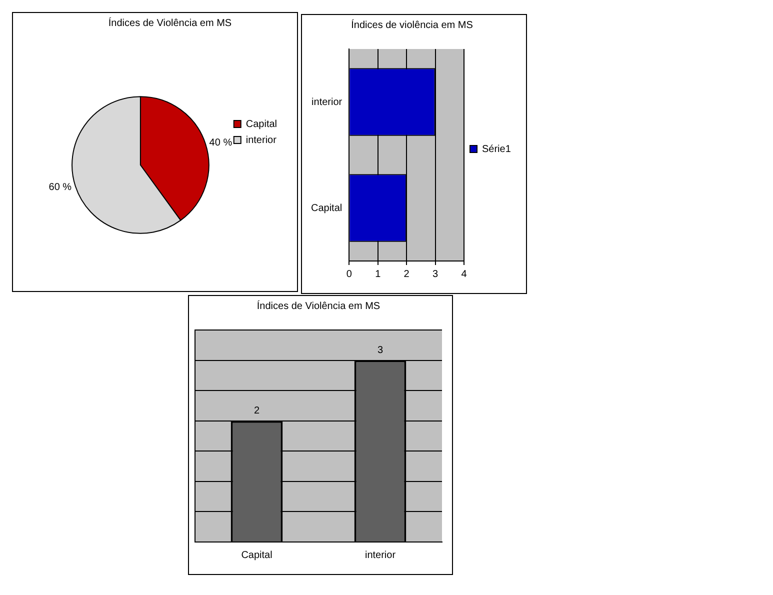 The height and width of the screenshot is (595, 773). I want to click on legend-label: Série1, so click(497, 149).